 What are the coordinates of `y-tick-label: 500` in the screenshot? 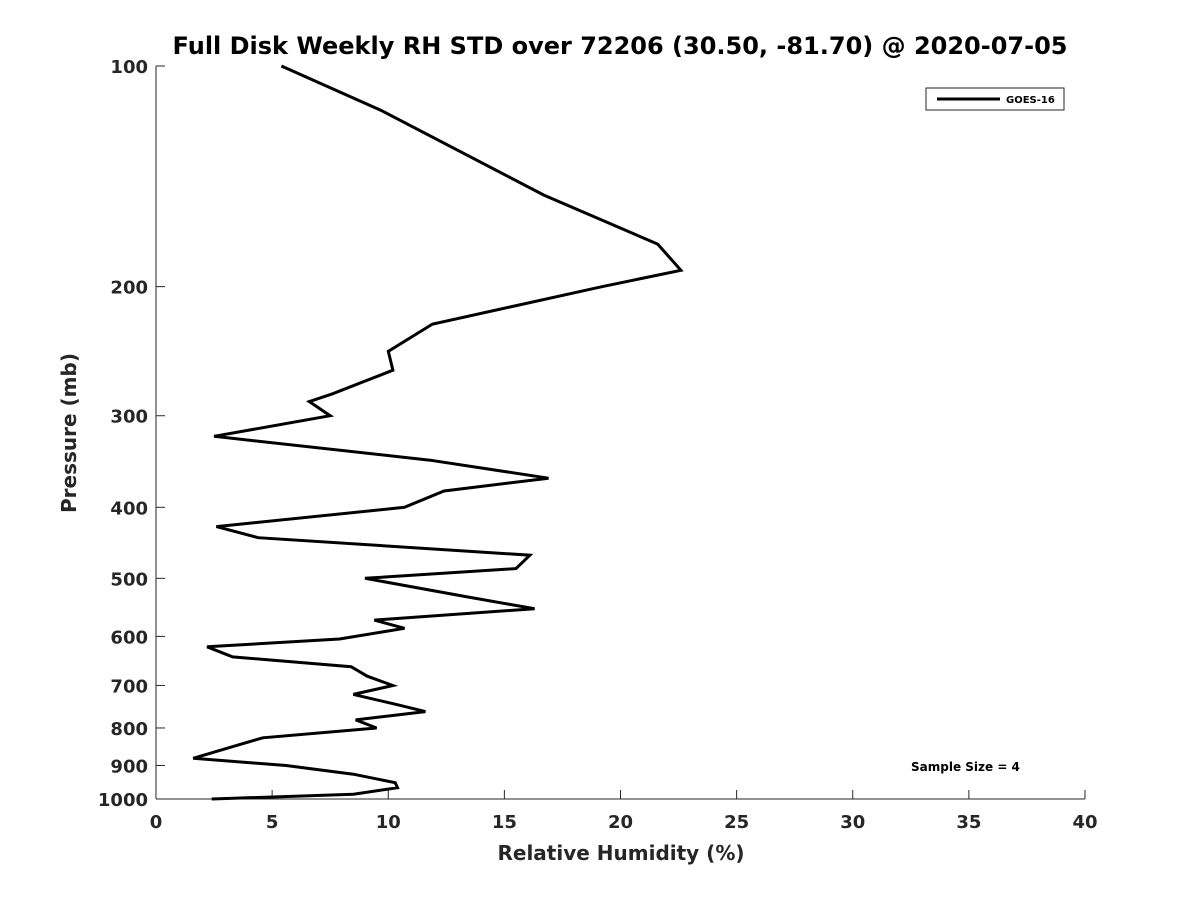 It's located at (129, 579).